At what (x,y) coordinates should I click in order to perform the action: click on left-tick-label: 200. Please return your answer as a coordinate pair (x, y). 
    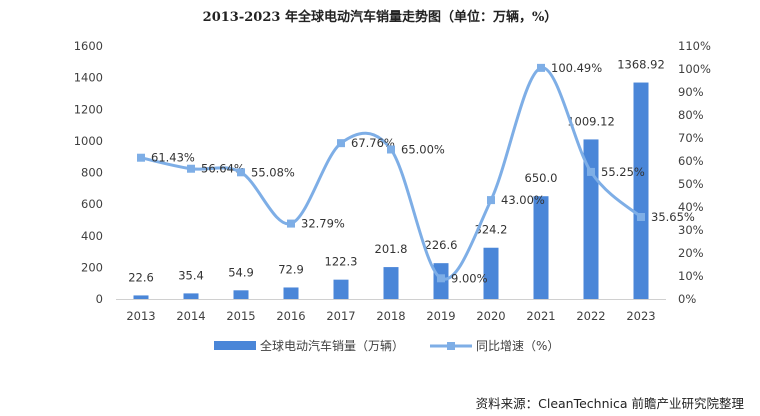
    Looking at the image, I should click on (92, 267).